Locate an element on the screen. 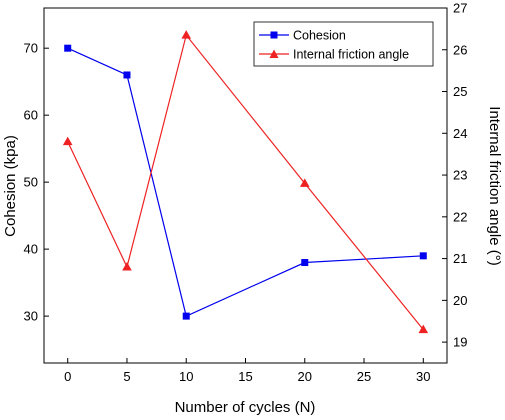 Image resolution: width=505 pixels, height=420 pixels. right-axis-title: Internal friction angle (°) is located at coordinates (494, 185).